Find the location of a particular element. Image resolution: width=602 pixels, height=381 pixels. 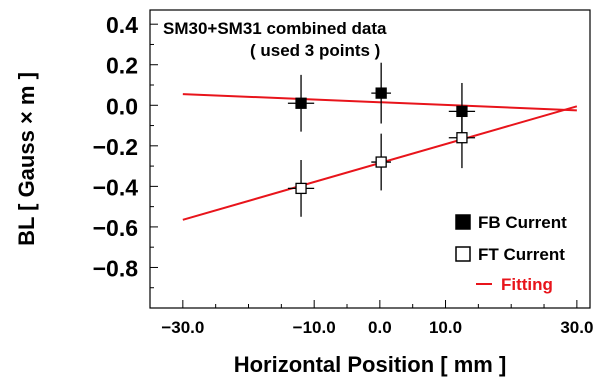

legend-swatch-fb is located at coordinates (463, 222).